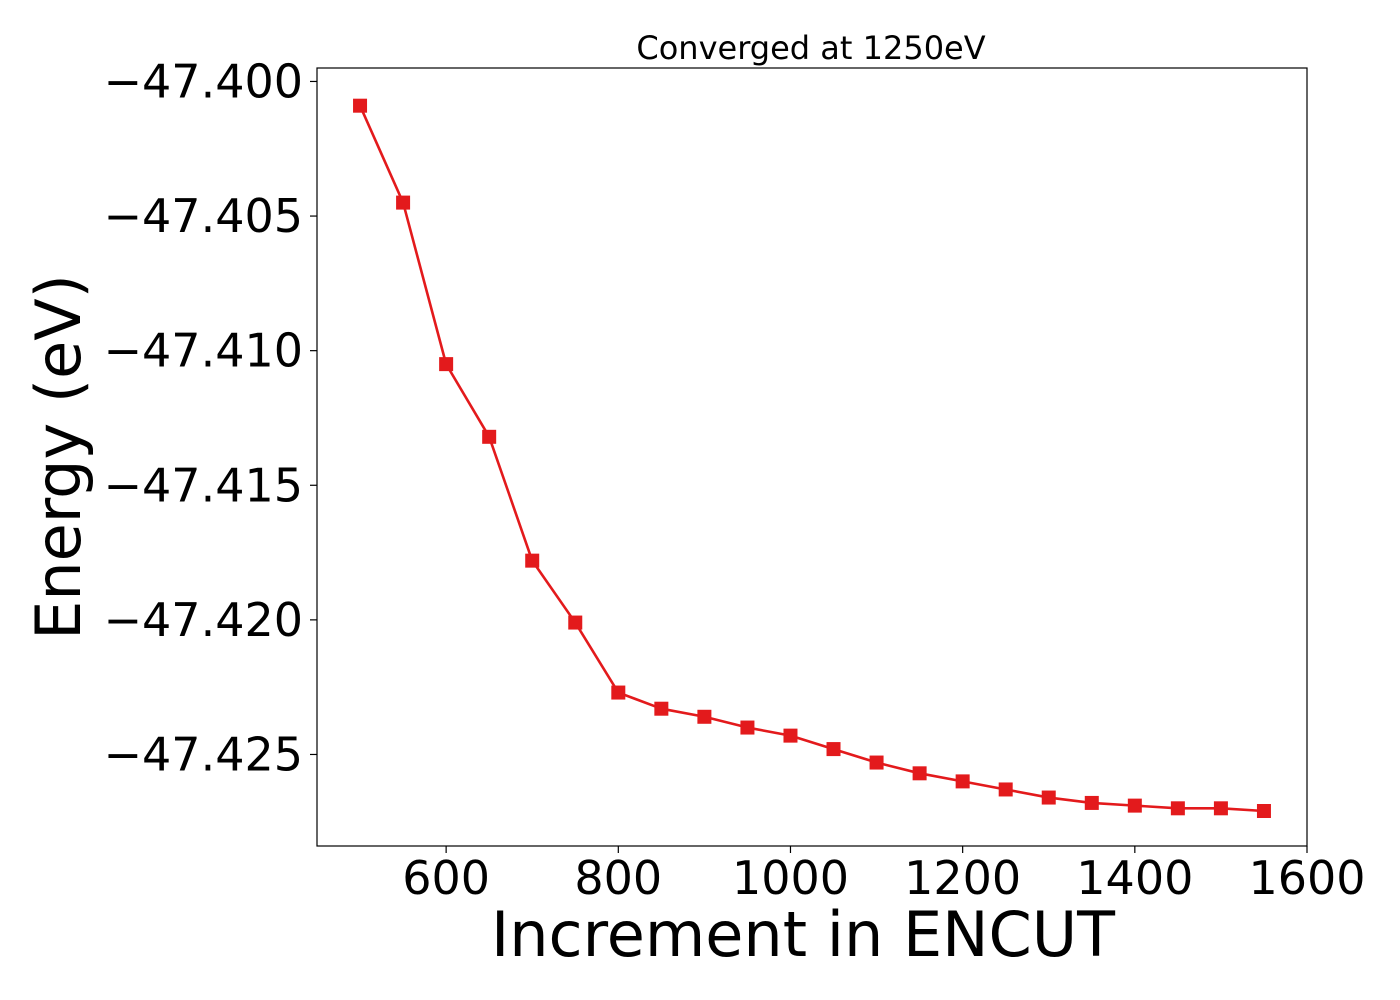 The image size is (1400, 1000). I want to click on chart-title: Converged at 1250eV, so click(810, 48).